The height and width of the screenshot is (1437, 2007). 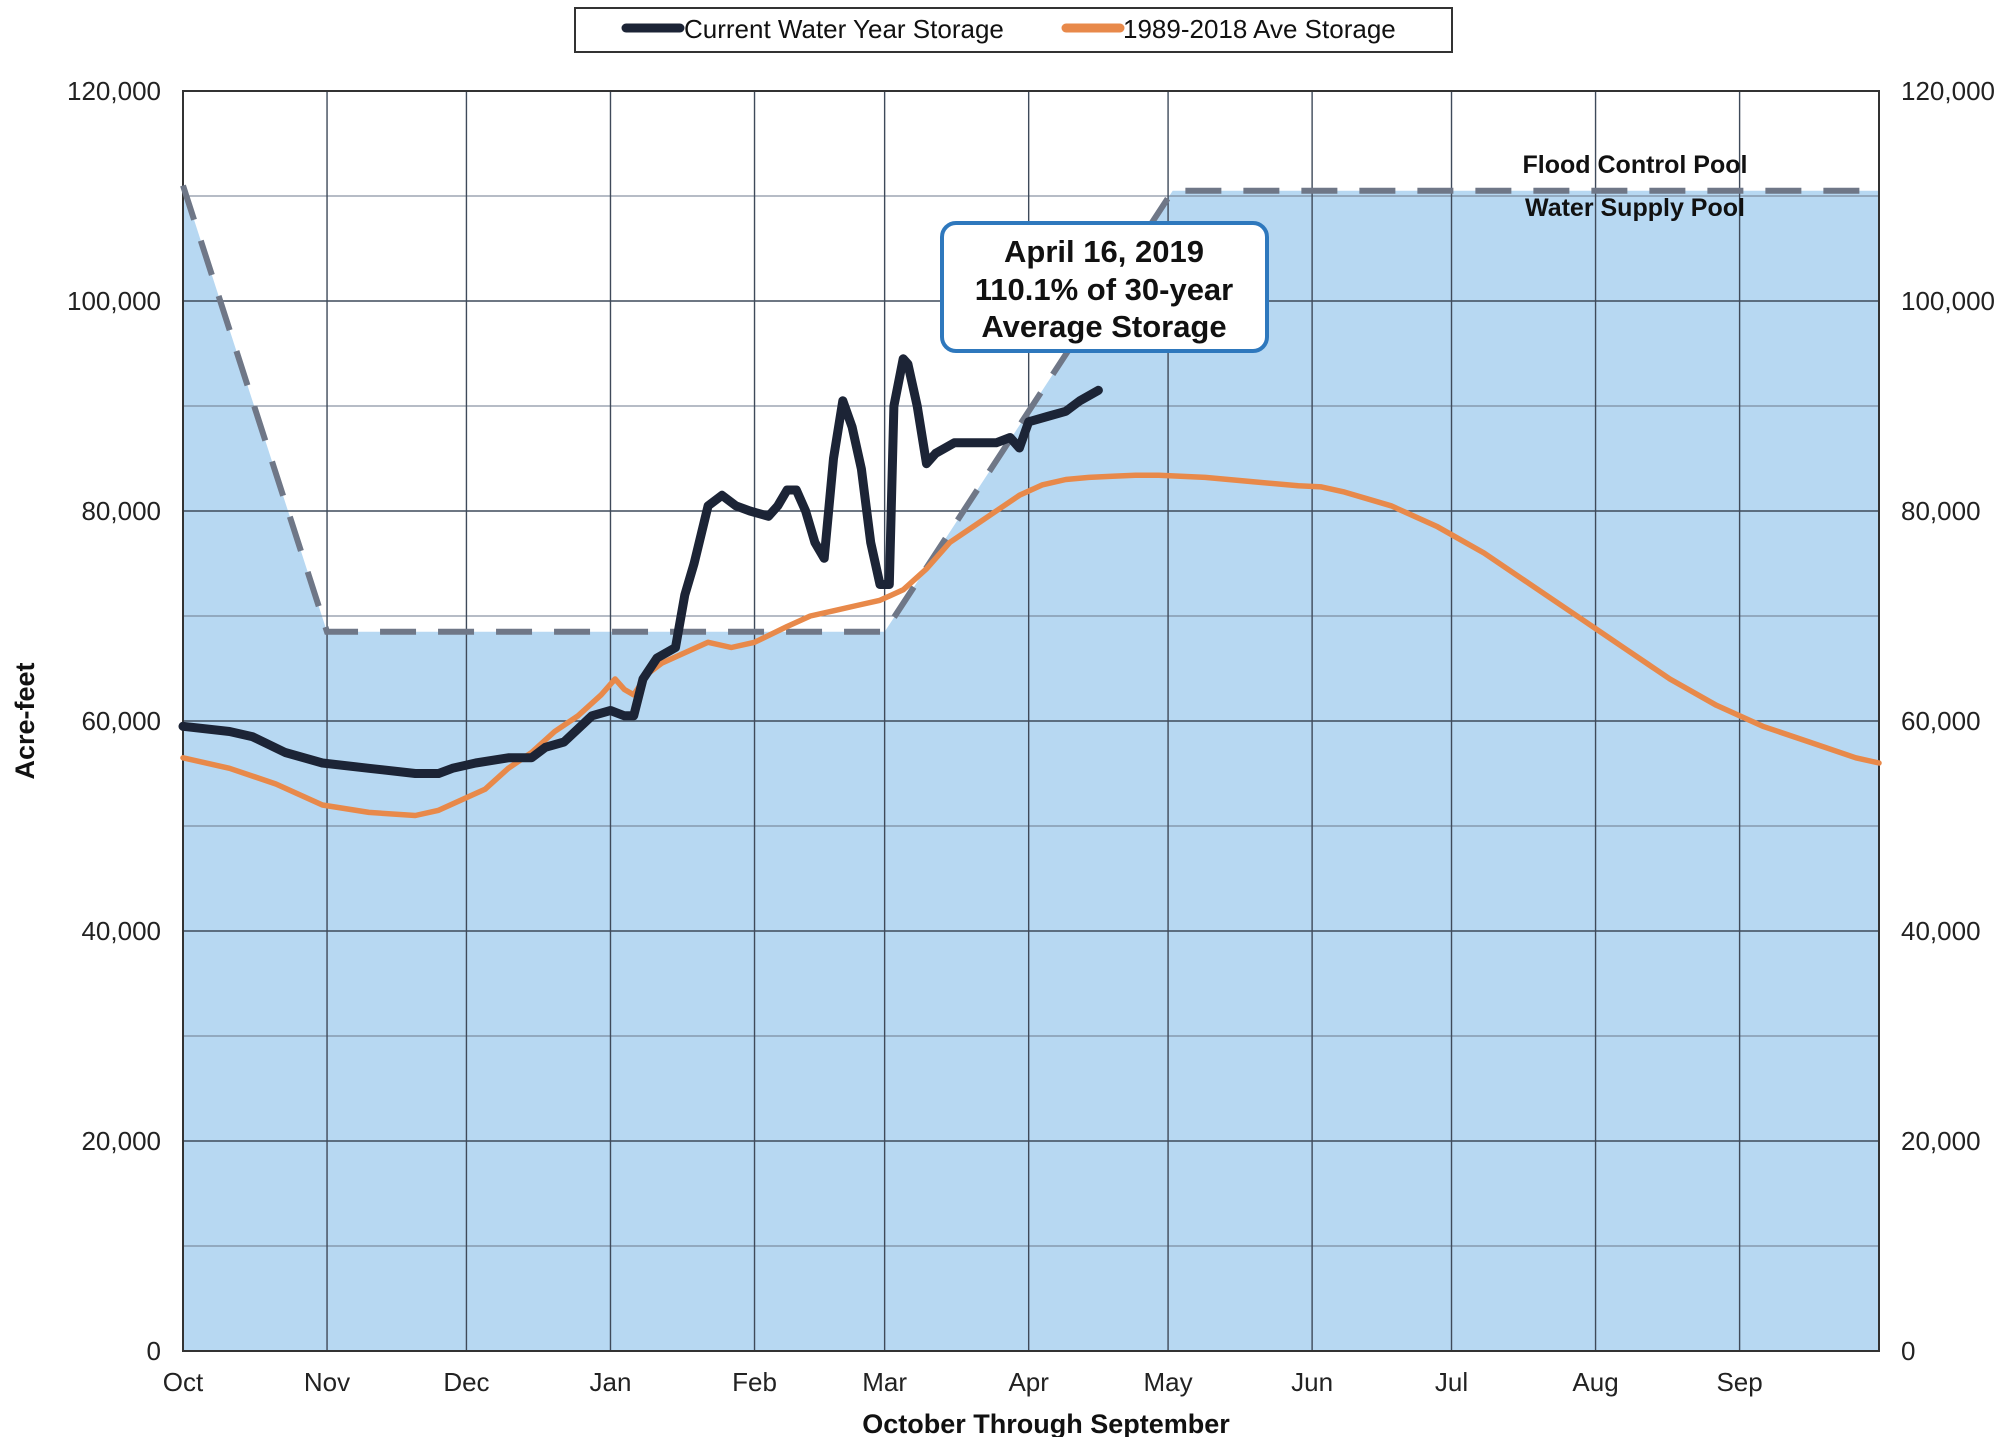 What do you see at coordinates (1908, 1351) in the screenshot?
I see `y-tick-label-right: 0` at bounding box center [1908, 1351].